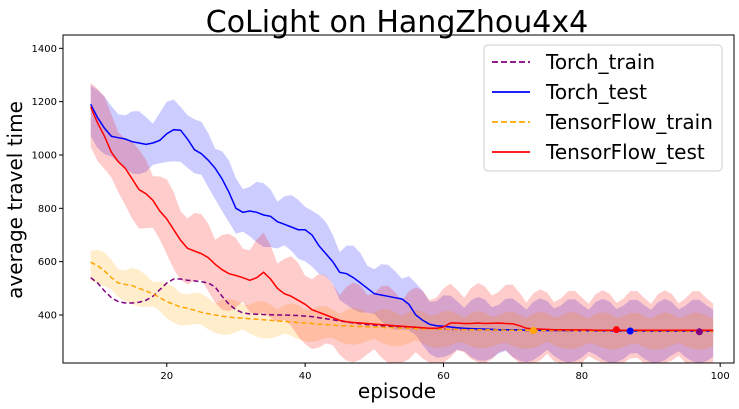 The height and width of the screenshot is (409, 739). What do you see at coordinates (443, 376) in the screenshot?
I see `x-tick-label: 60` at bounding box center [443, 376].